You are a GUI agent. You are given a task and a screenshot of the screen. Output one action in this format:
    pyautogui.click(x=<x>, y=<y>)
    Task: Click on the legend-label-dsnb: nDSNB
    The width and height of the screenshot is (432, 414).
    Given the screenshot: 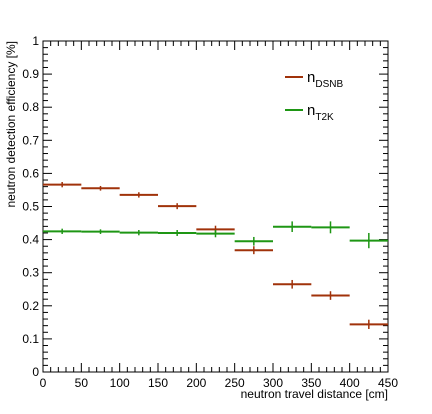 What is the action you would take?
    pyautogui.click(x=325, y=79)
    